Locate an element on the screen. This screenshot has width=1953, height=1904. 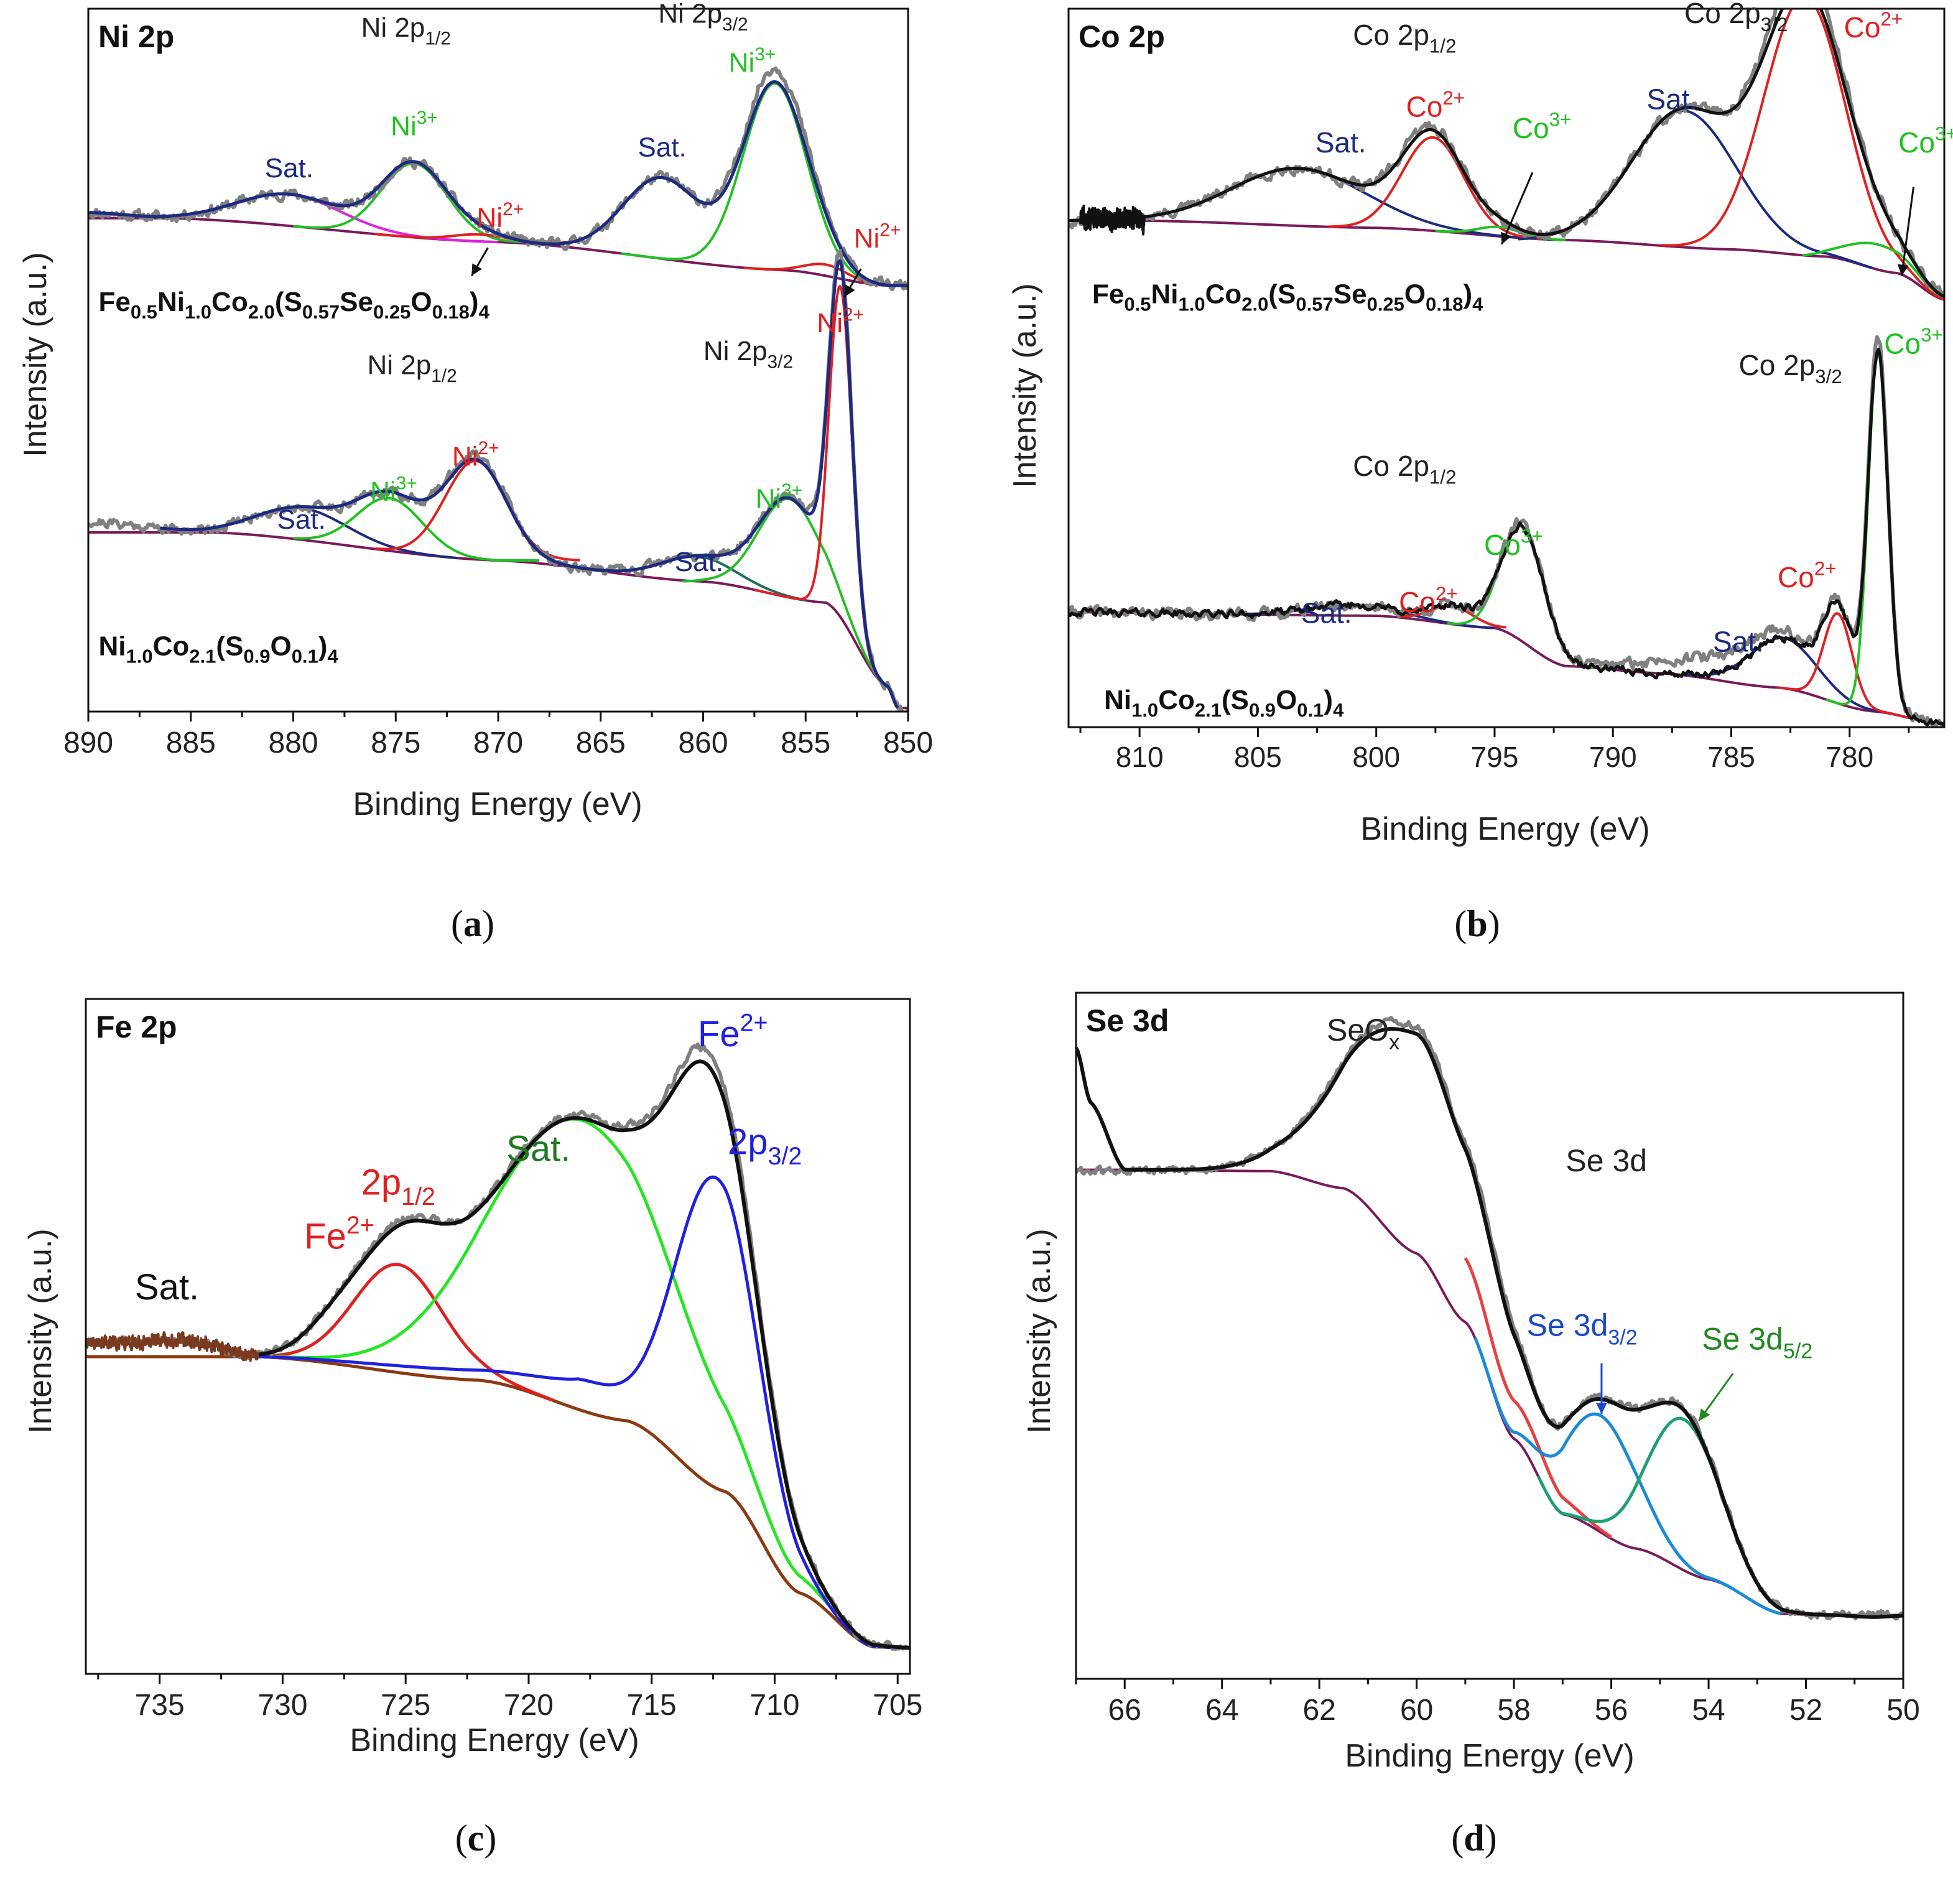
peak-annotation: 2p1/2 is located at coordinates (398, 1186).